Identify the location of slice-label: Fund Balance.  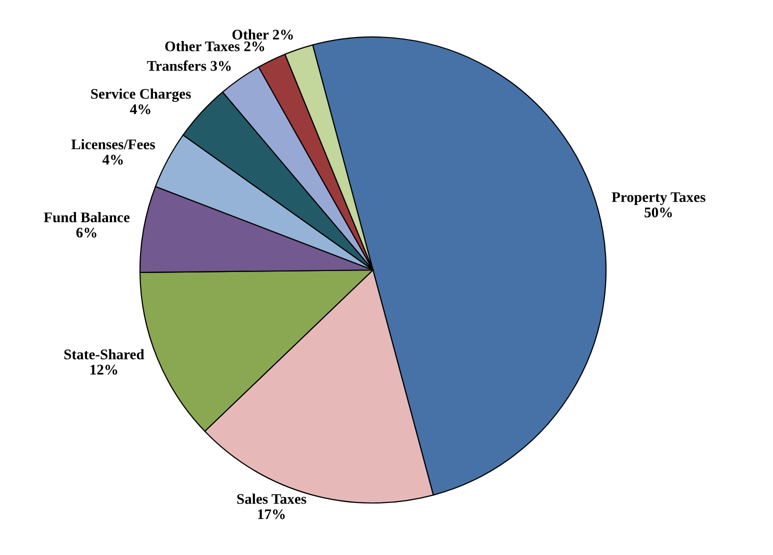
(87, 217).